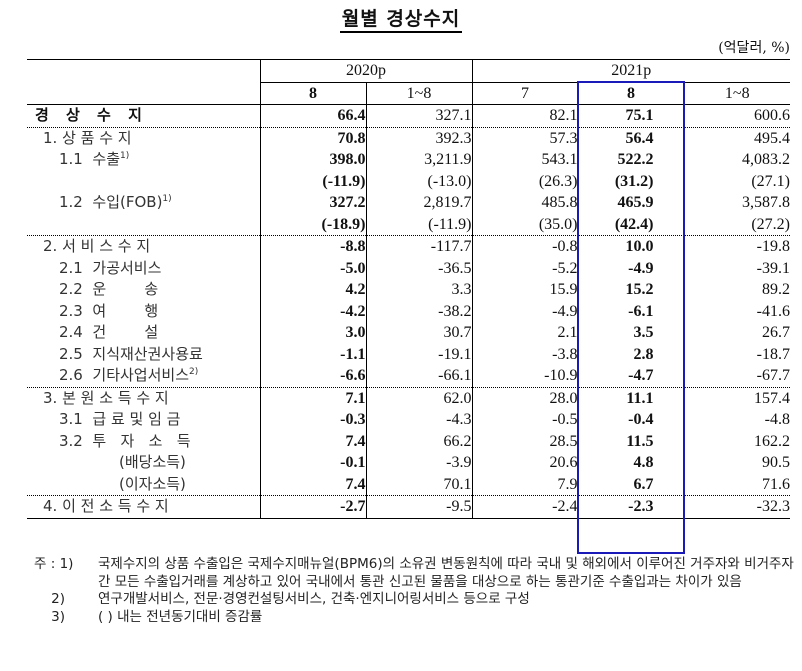 The width and height of the screenshot is (802, 671). Describe the element at coordinates (129, 375) in the screenshot. I see `row-label: 2.6 기타사업서비스2)` at that location.